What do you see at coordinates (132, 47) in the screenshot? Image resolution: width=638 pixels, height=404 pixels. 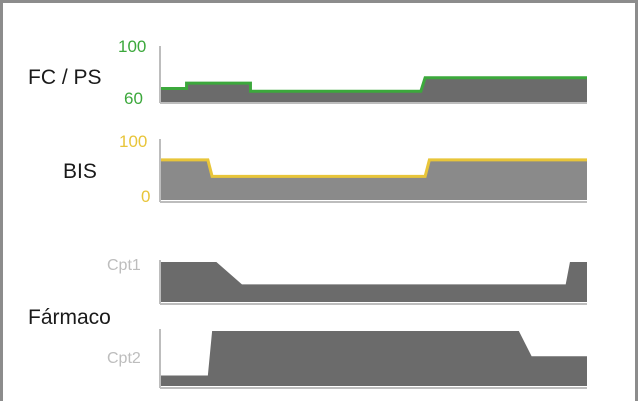 I see `hr-bp-tick-max: 100` at bounding box center [132, 47].